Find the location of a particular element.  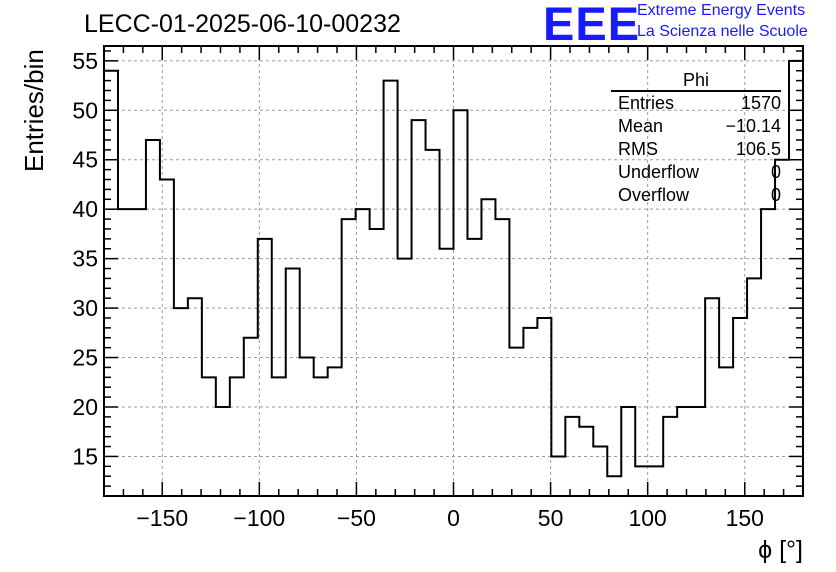

stats-row-rms: RMS 106.5 is located at coordinates (696, 149).